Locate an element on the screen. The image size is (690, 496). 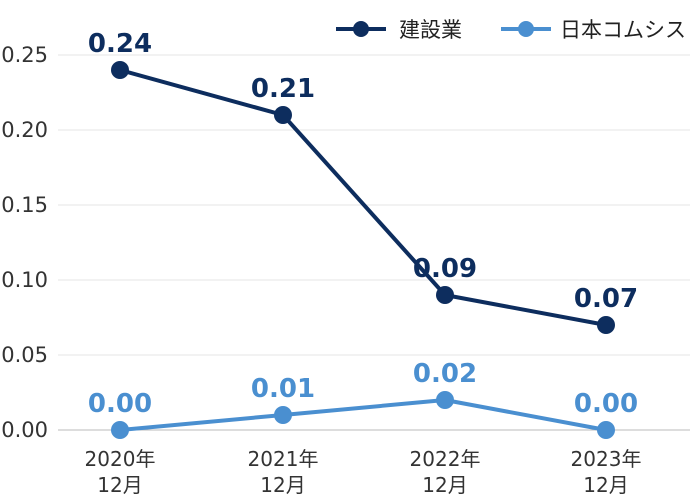
series-line is located at coordinates (363, 415).